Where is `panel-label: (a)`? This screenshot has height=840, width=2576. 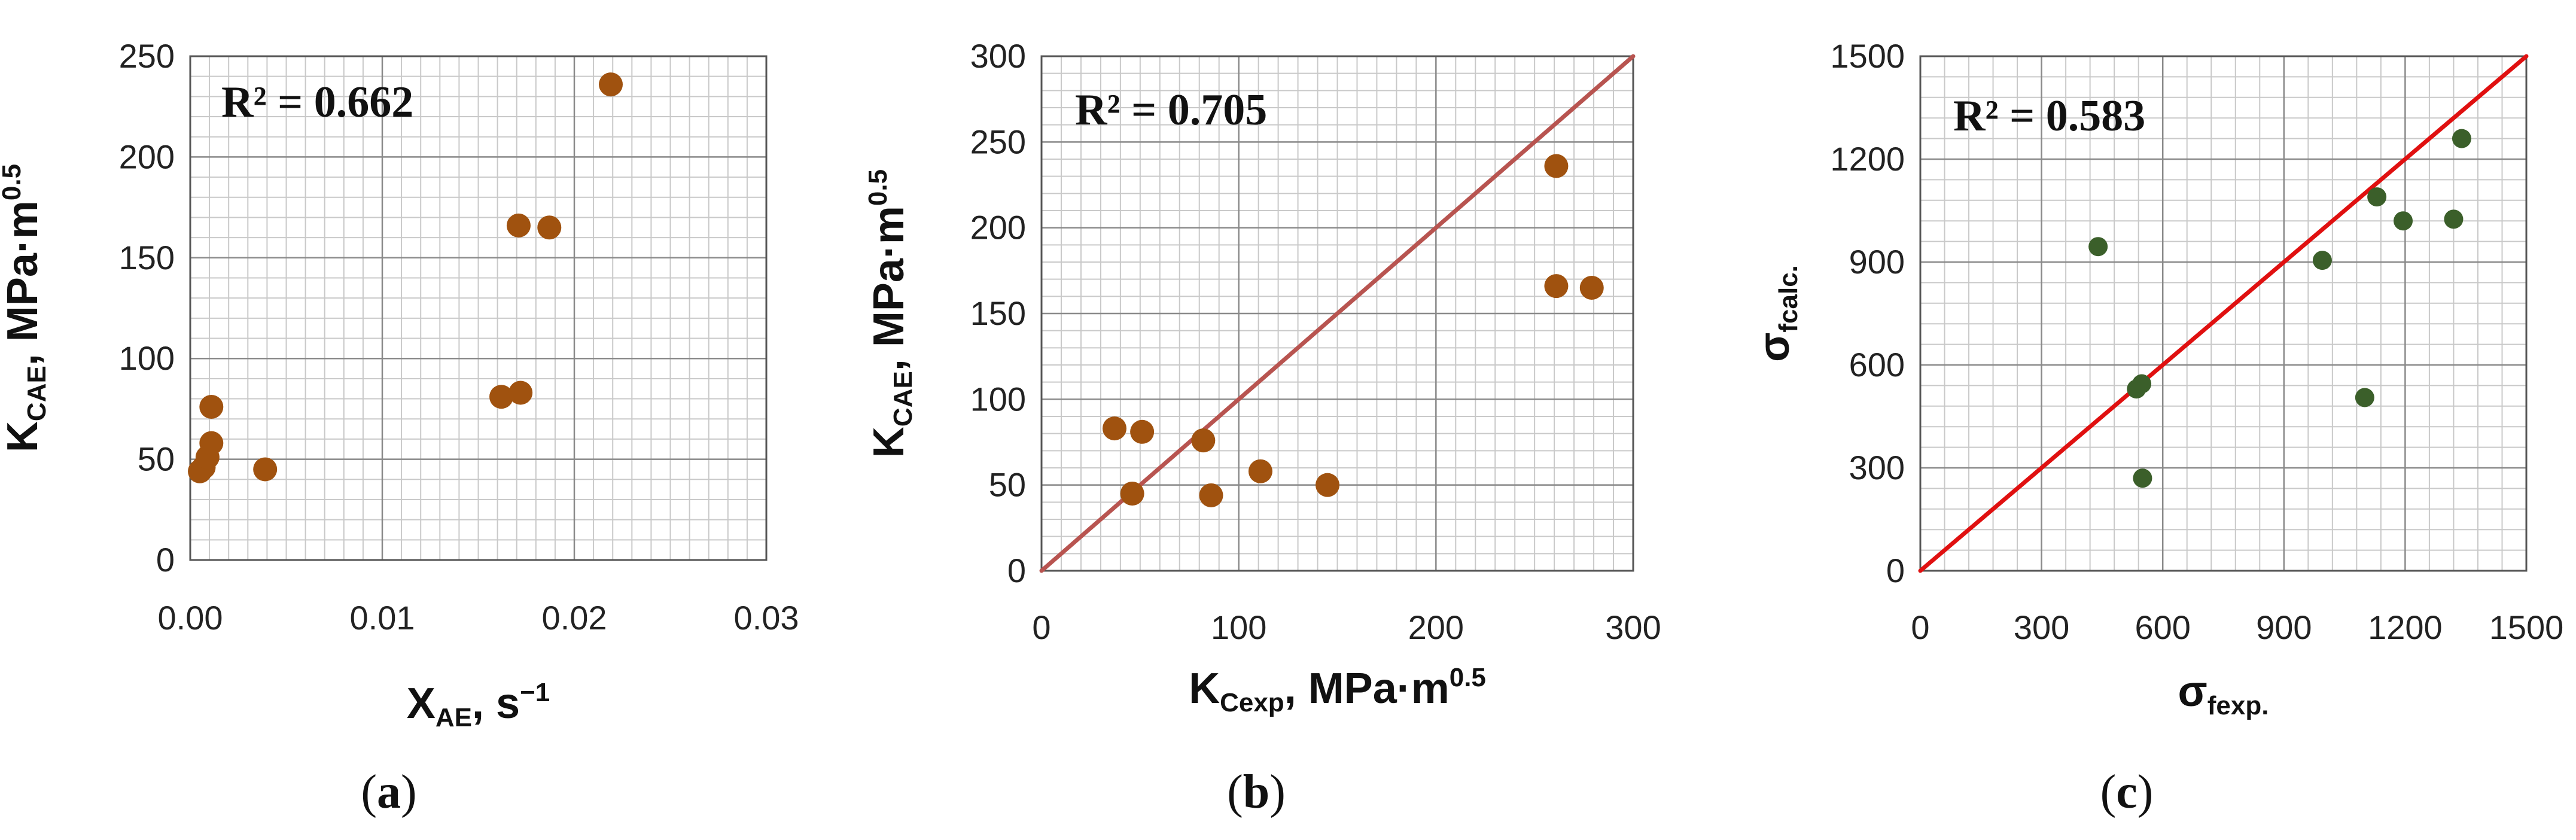 panel-label: (a) is located at coordinates (388, 792).